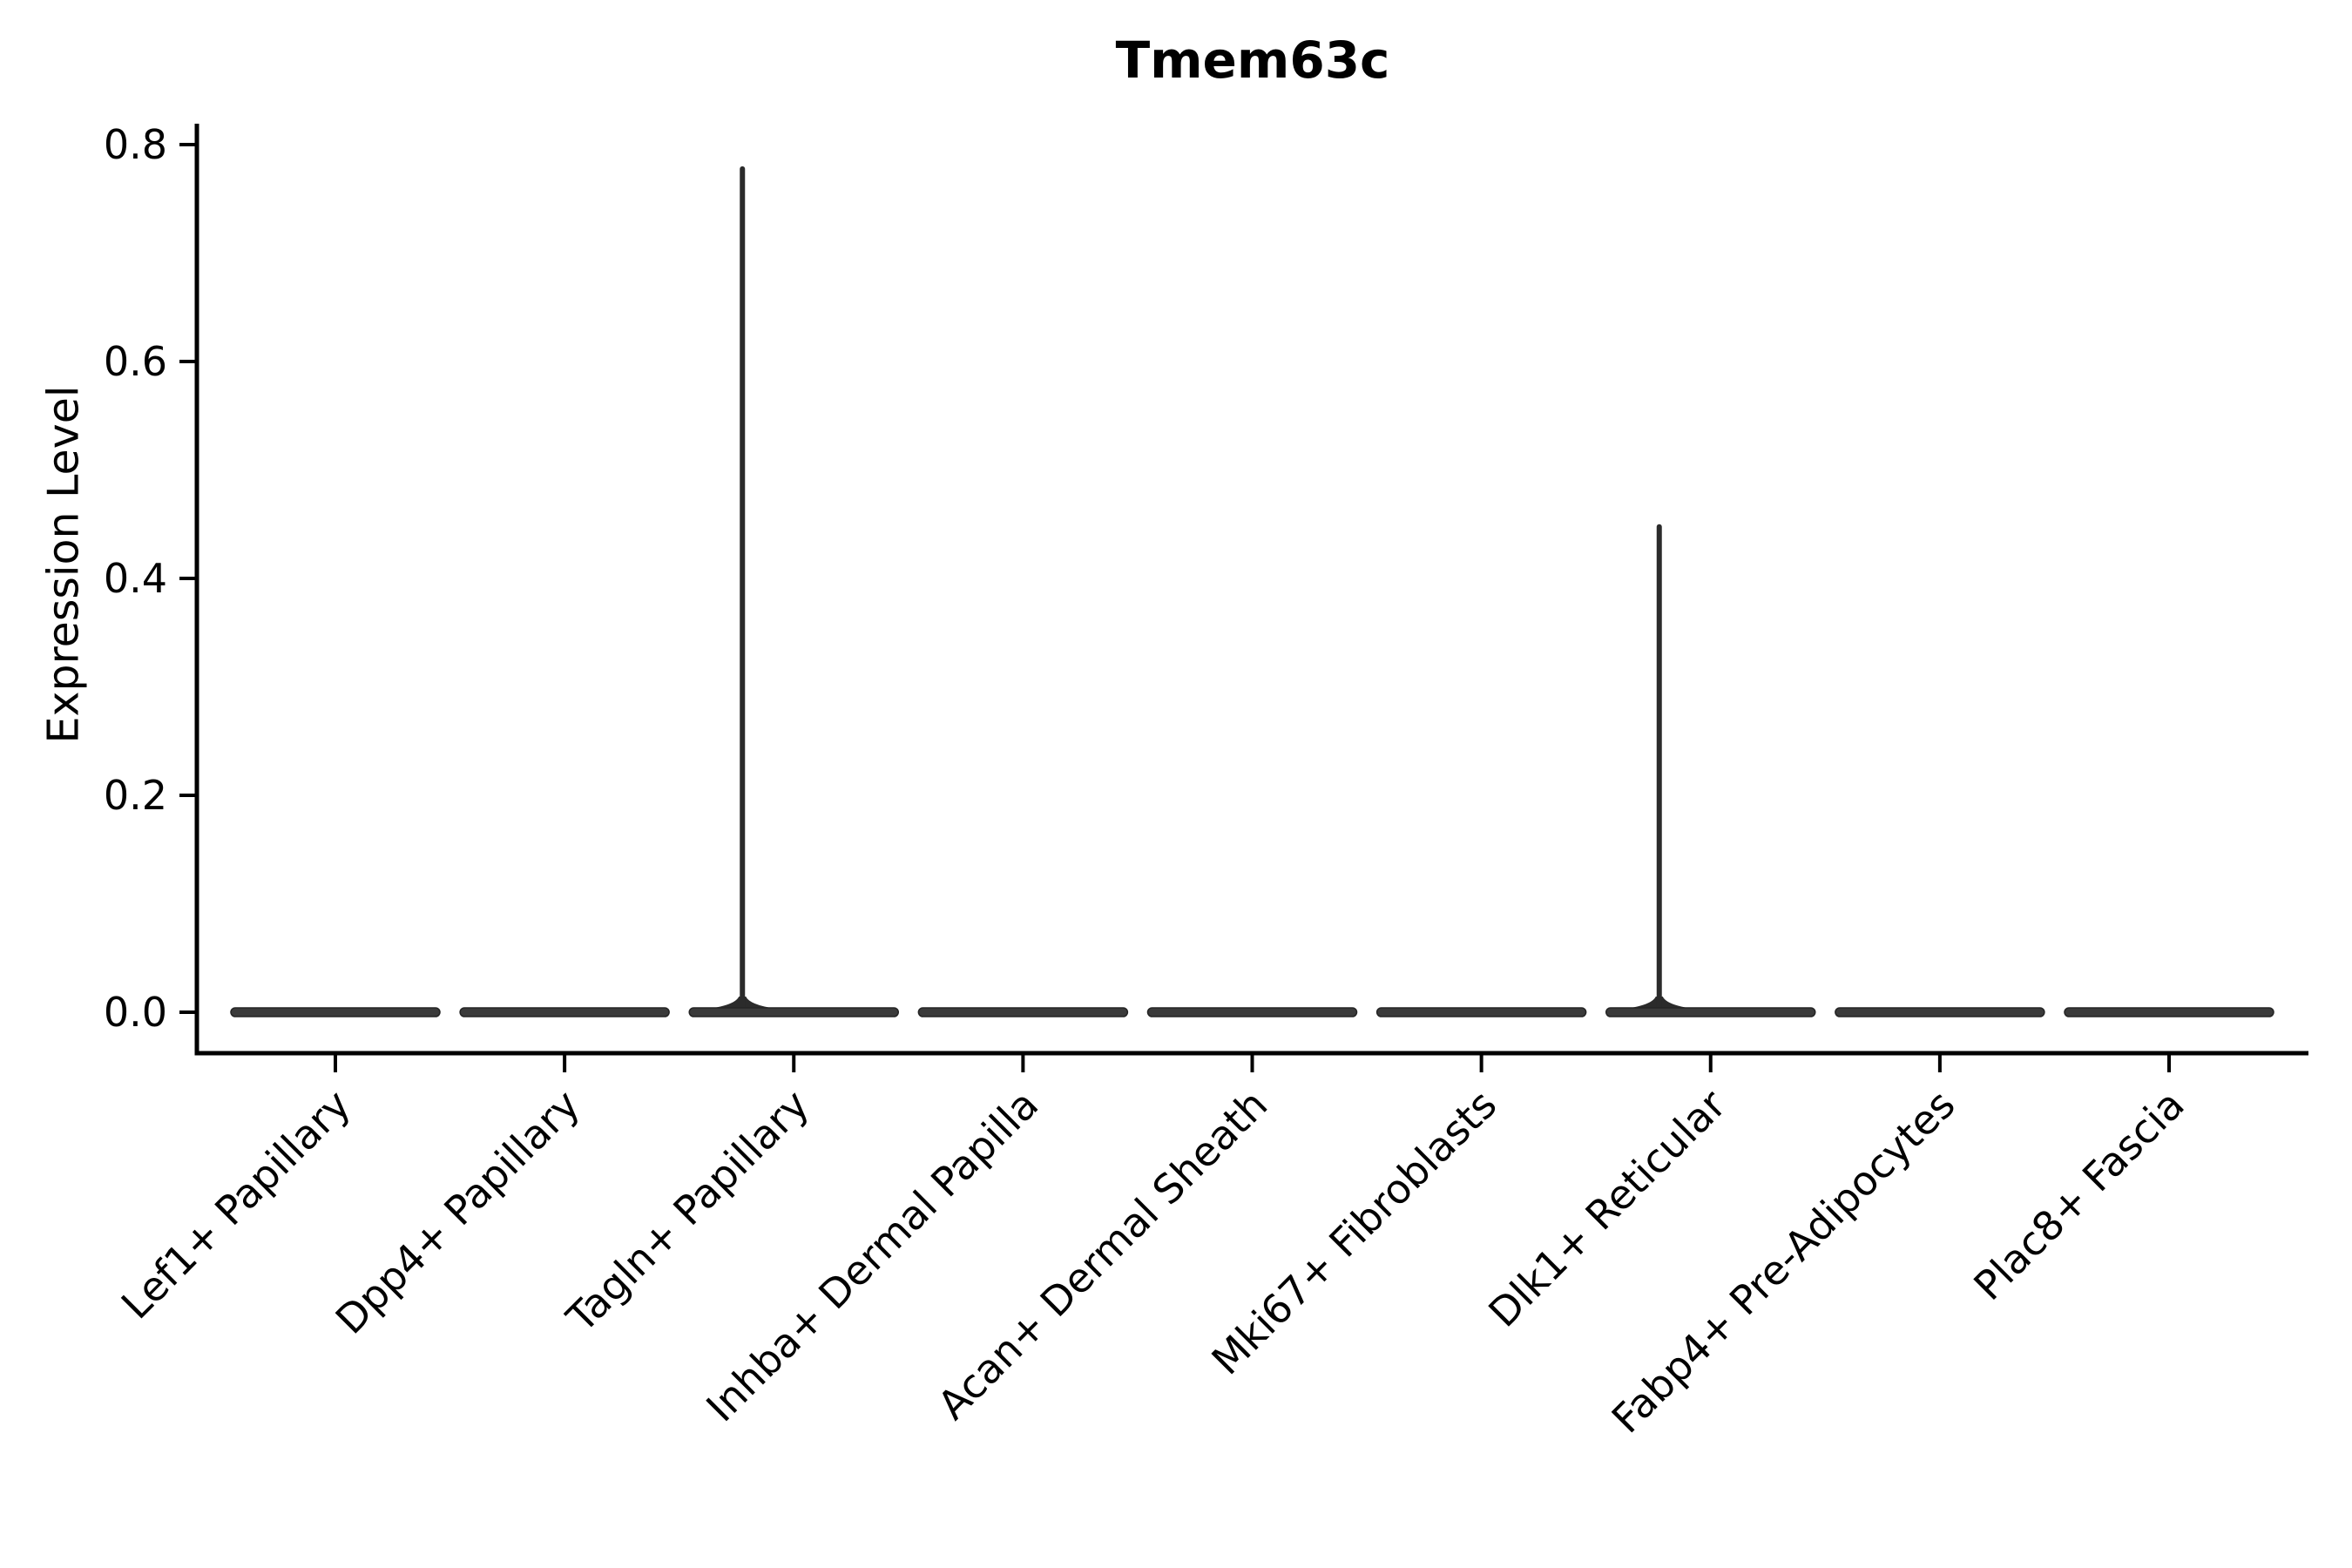 Image resolution: width=2352 pixels, height=1568 pixels. I want to click on y-tick-label: 0.8, so click(135, 145).